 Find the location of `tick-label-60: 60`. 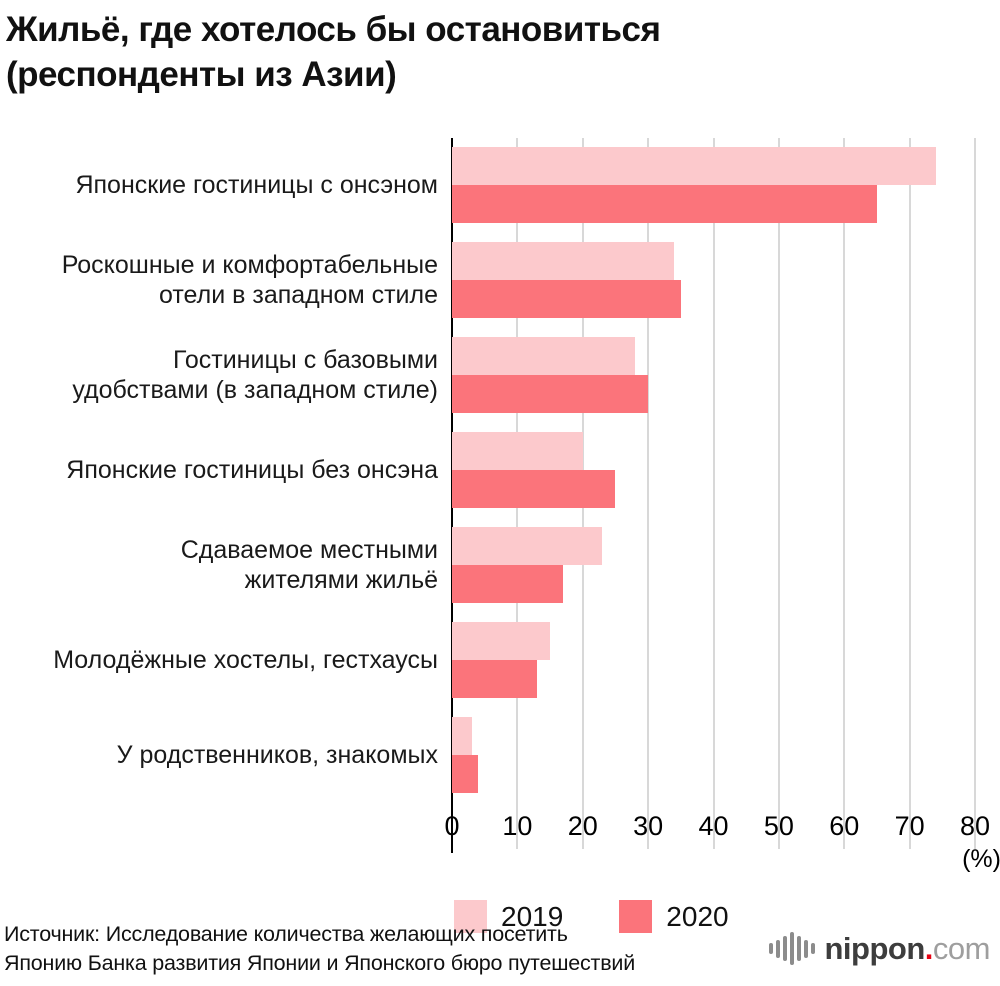

tick-label-60: 60 is located at coordinates (844, 825).